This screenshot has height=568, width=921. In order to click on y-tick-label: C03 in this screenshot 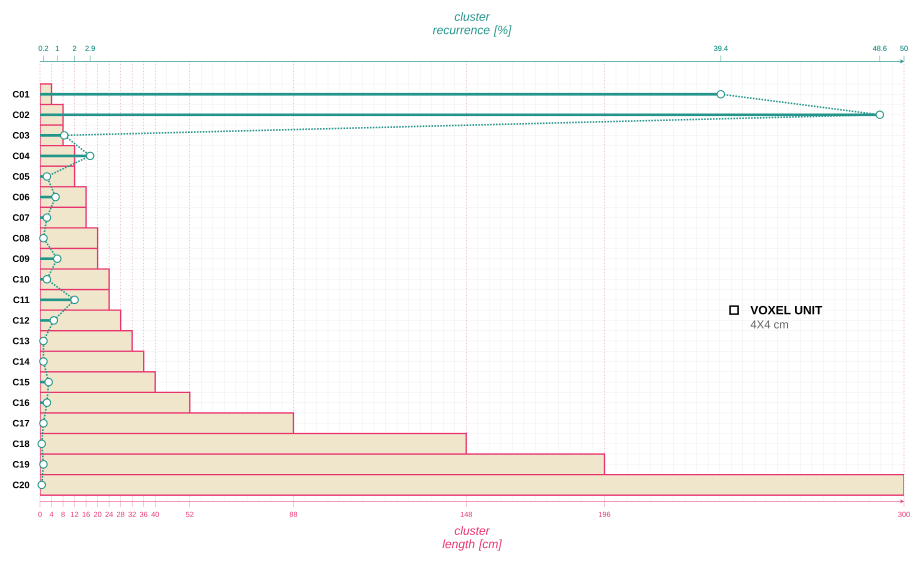, I will do `click(21, 135)`.